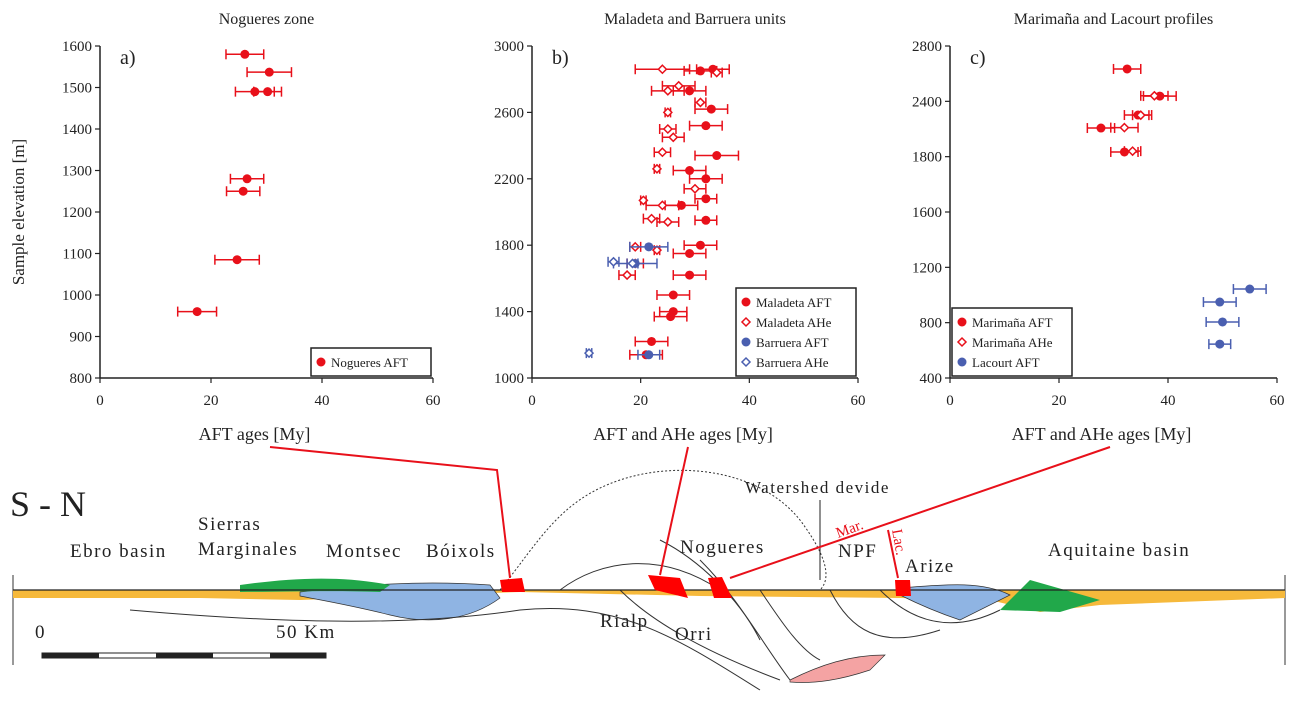  Describe the element at coordinates (927, 102) in the screenshot. I see `y-tick-label: 2400` at that location.